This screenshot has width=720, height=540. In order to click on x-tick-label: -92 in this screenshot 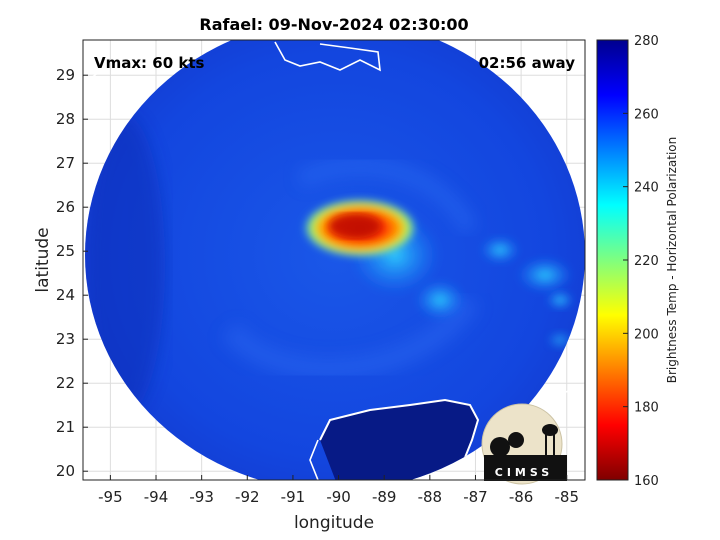, I will do `click(247, 497)`.